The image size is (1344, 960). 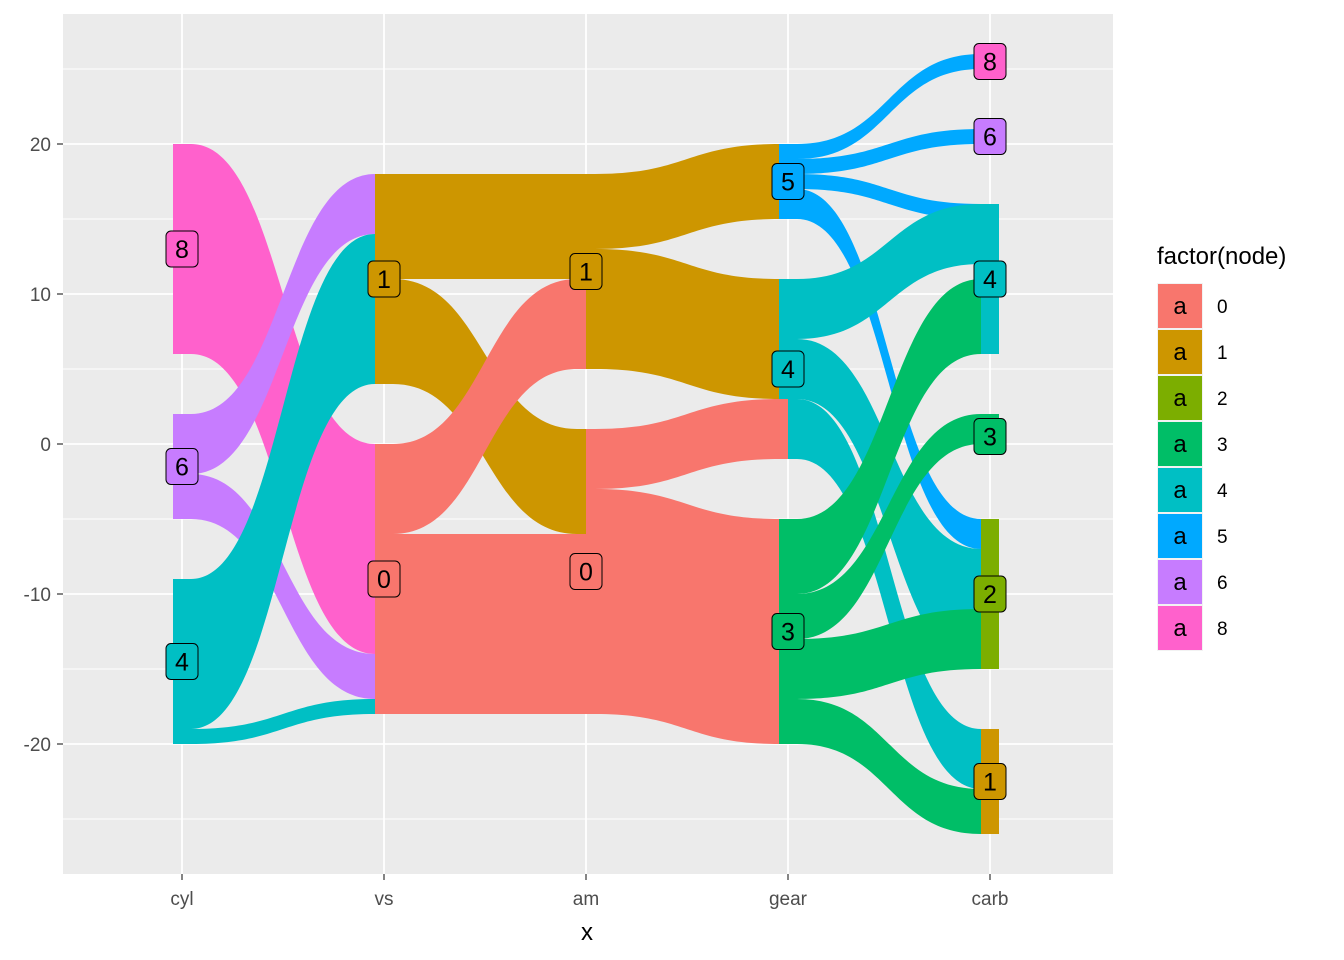 I want to click on y-axis: 20 10 0 -10 -20, so click(x=43, y=445).